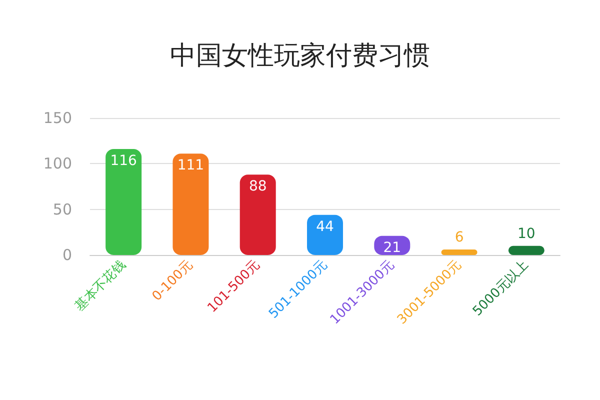  What do you see at coordinates (124, 161) in the screenshot?
I see `data-label: 116` at bounding box center [124, 161].